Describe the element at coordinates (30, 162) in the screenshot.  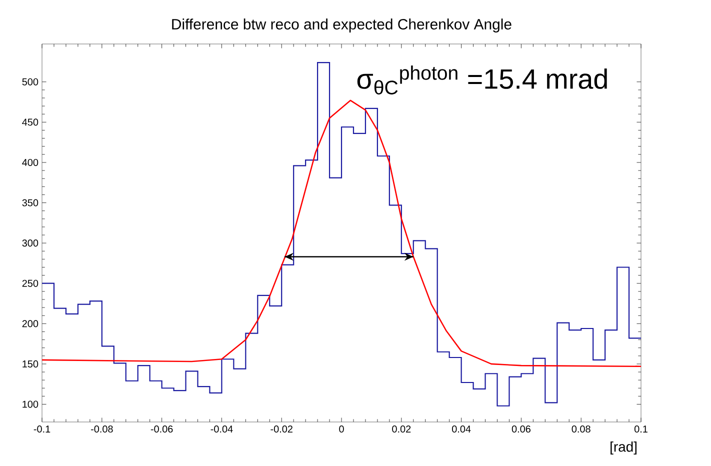
I see `y-tick-label: 400` at that location.